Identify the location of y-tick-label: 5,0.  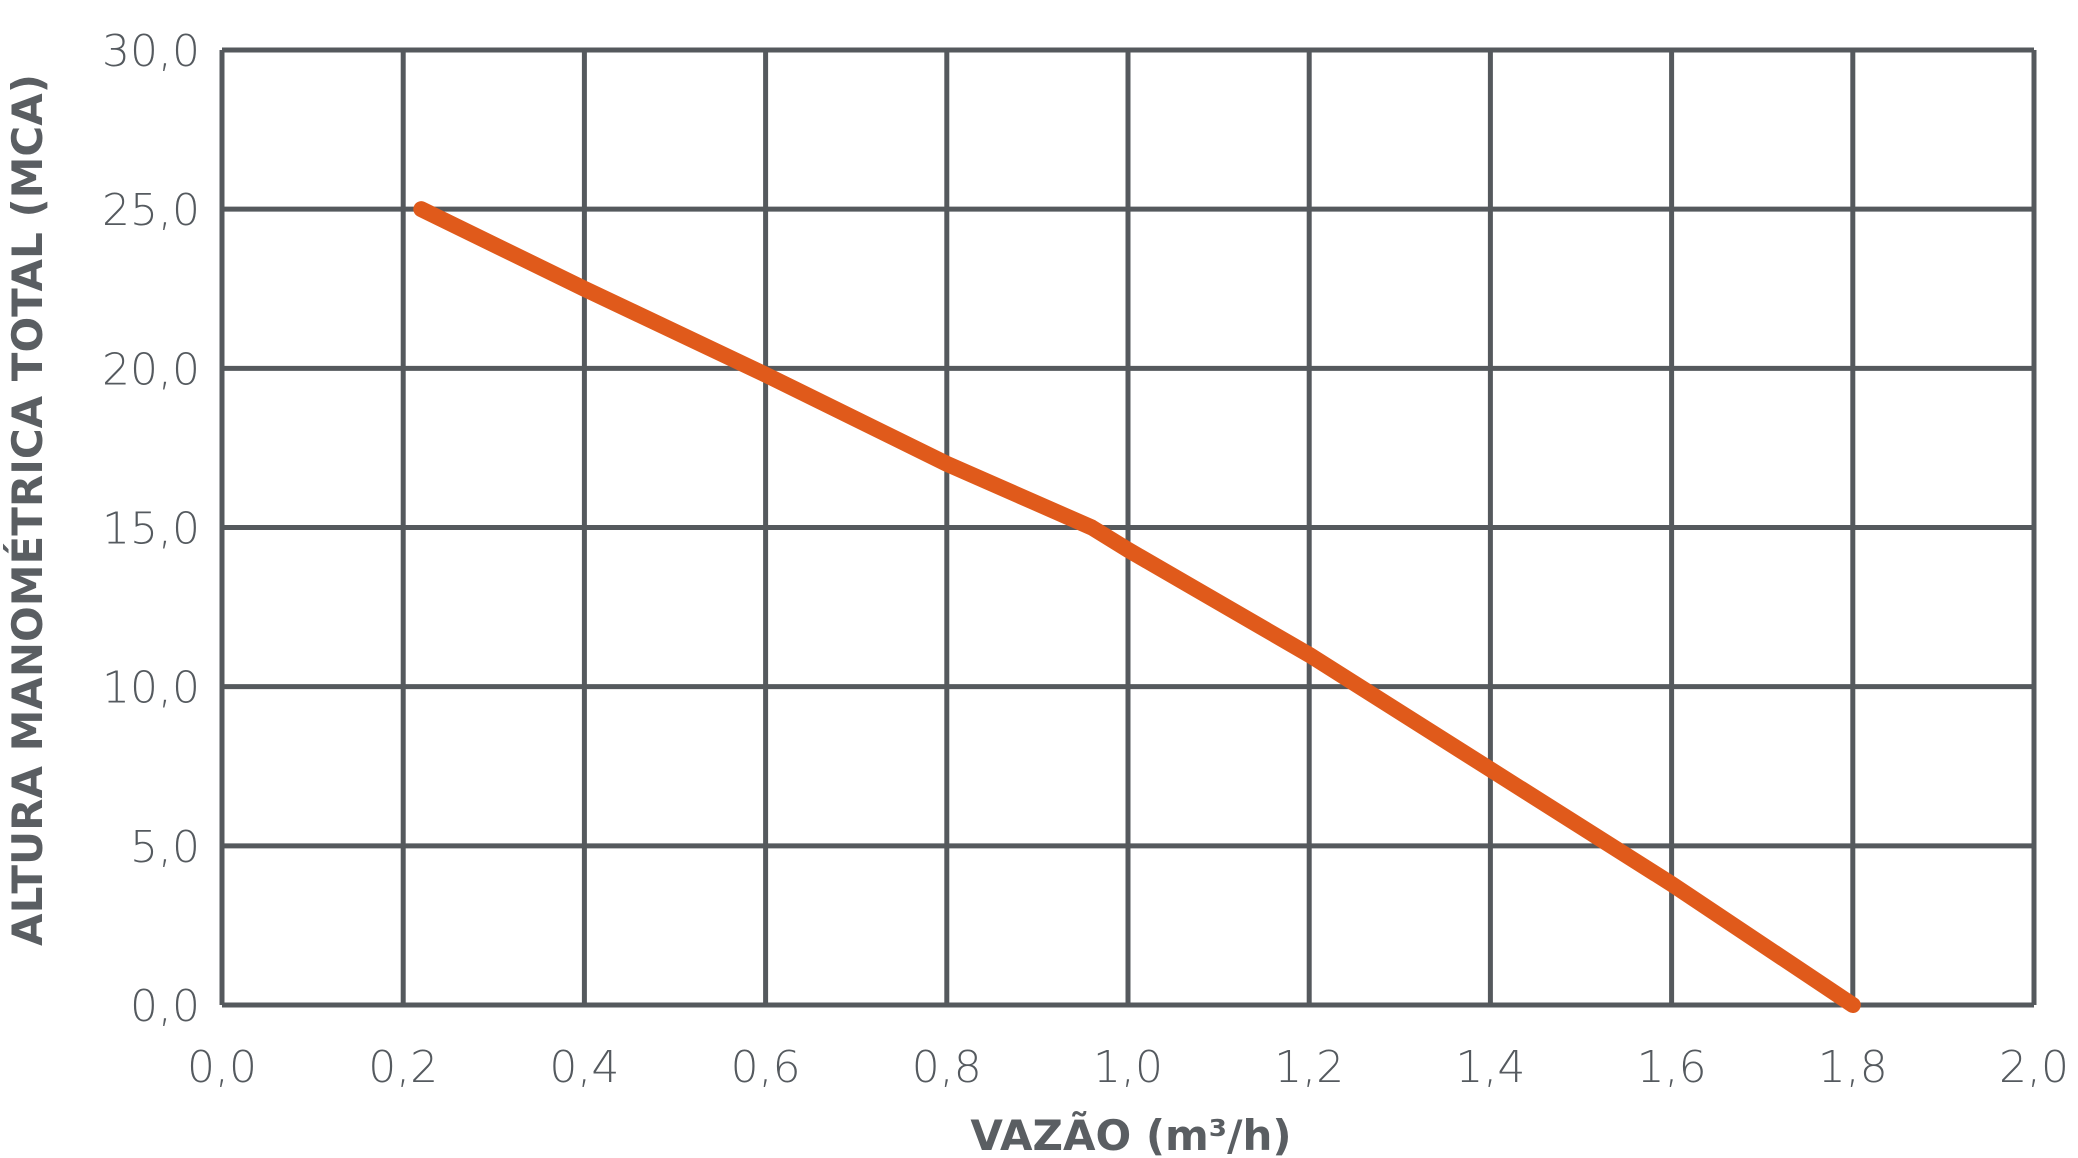
(165, 847).